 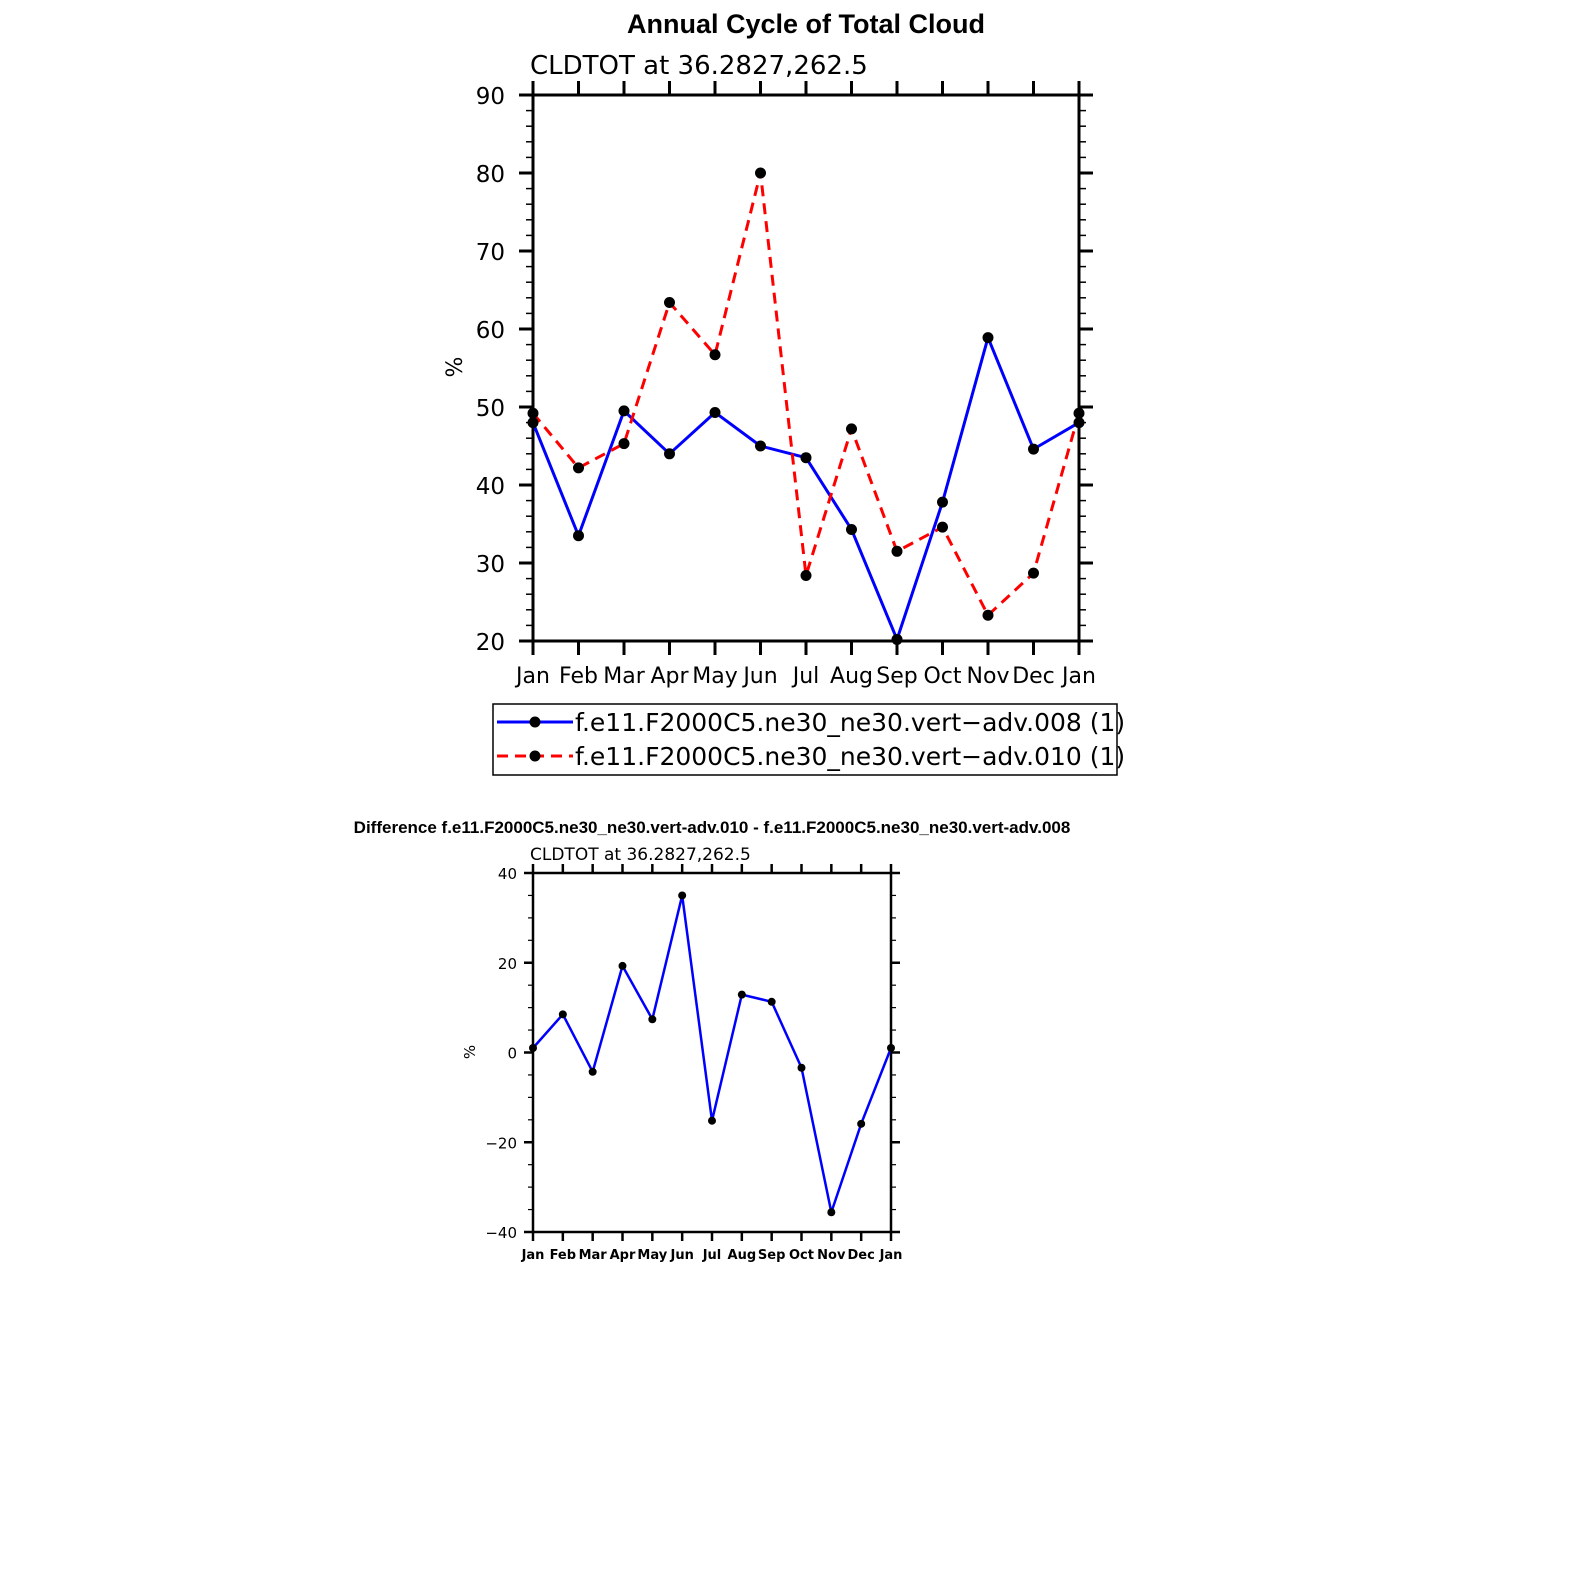 What do you see at coordinates (850, 756) in the screenshot?
I see `legend-label-series-2: f.e11.F2000C5.ne30_ne30.vert−adv.010 (1)` at bounding box center [850, 756].